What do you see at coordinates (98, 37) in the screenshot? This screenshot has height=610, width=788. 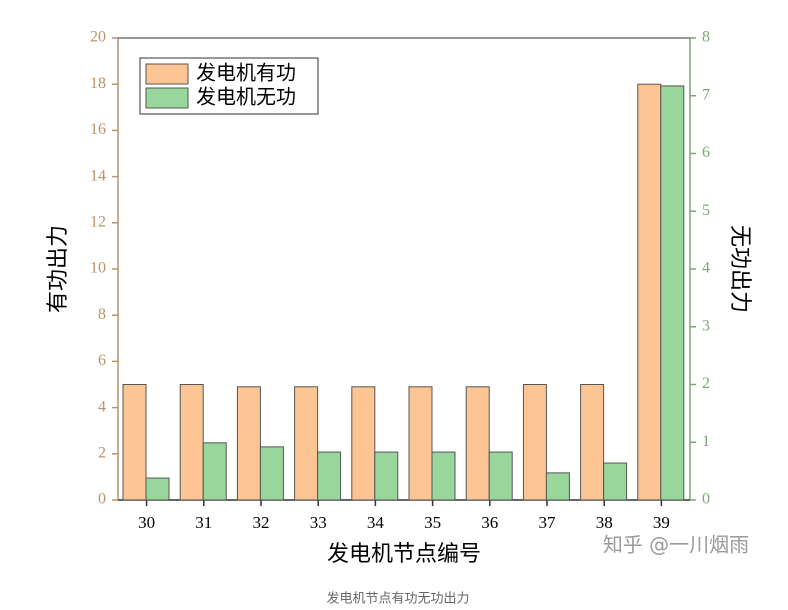 I see `y-tick-label: 20` at bounding box center [98, 37].